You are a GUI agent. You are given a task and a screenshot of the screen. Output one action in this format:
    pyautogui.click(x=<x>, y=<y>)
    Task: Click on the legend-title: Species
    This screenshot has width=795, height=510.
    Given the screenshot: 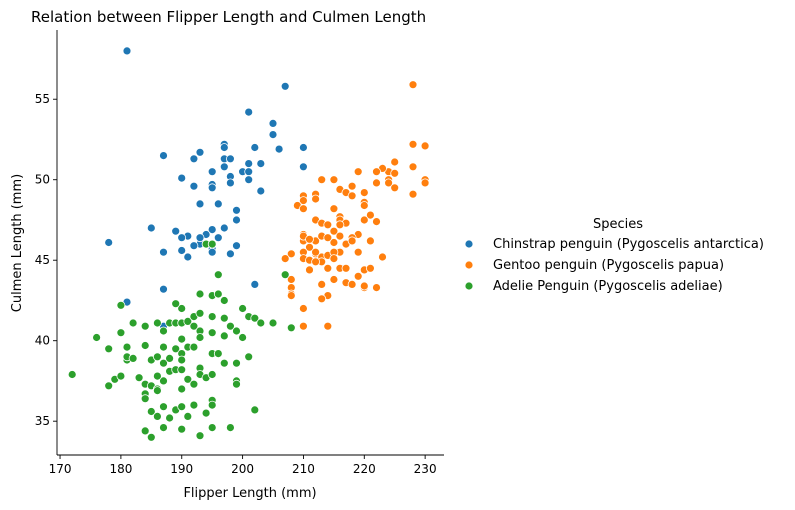 What is the action you would take?
    pyautogui.click(x=618, y=224)
    